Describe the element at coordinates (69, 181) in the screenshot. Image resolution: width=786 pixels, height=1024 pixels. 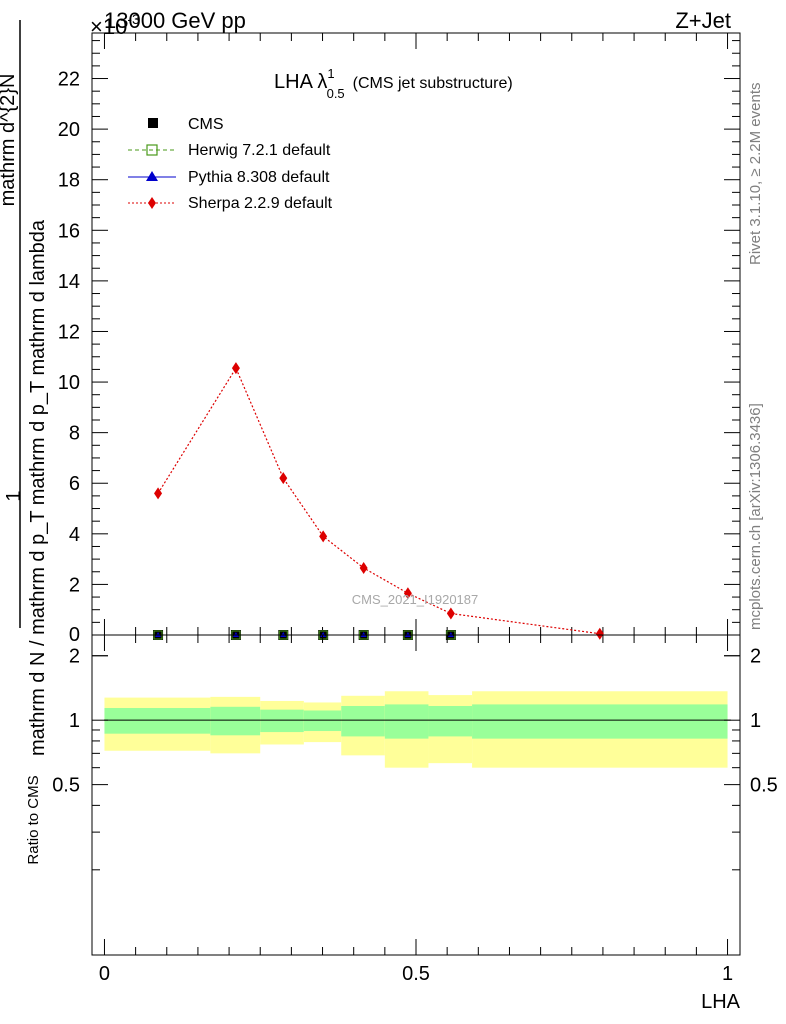
I see `main-y-tick-label: 18` at that location.